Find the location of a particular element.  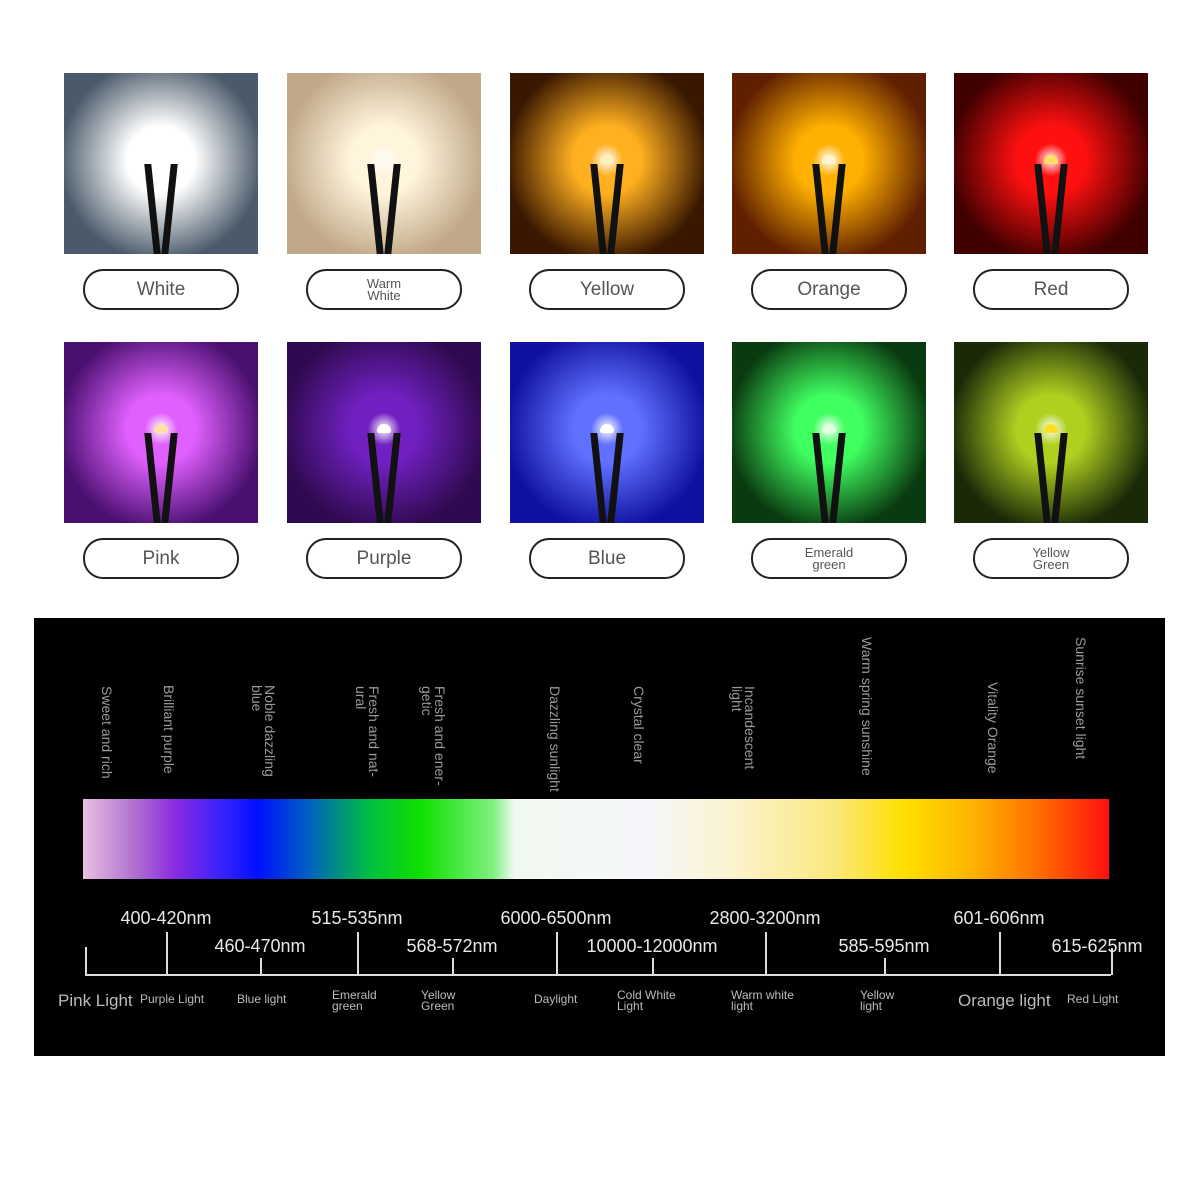

led-photo-red is located at coordinates (1051, 163).